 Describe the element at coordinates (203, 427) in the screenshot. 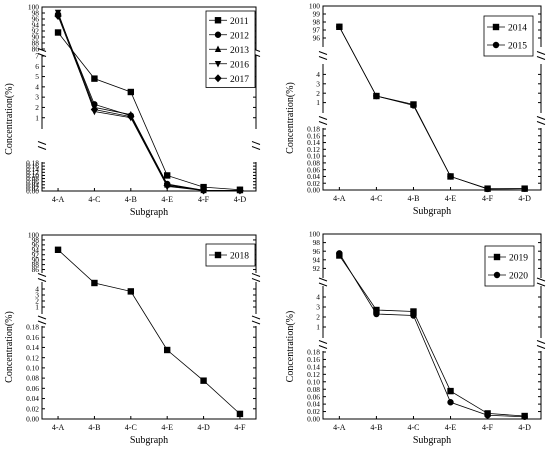

I see `x-tick-label: 4-D` at that location.